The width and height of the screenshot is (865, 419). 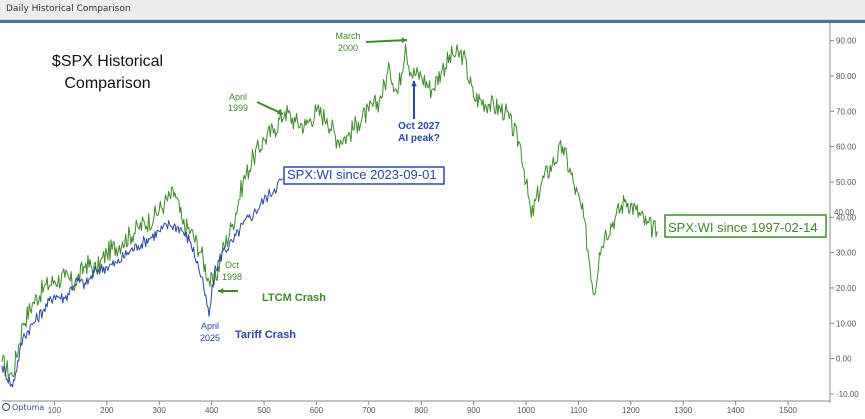 What do you see at coordinates (631, 410) in the screenshot?
I see `x-tick-label: 1200` at bounding box center [631, 410].